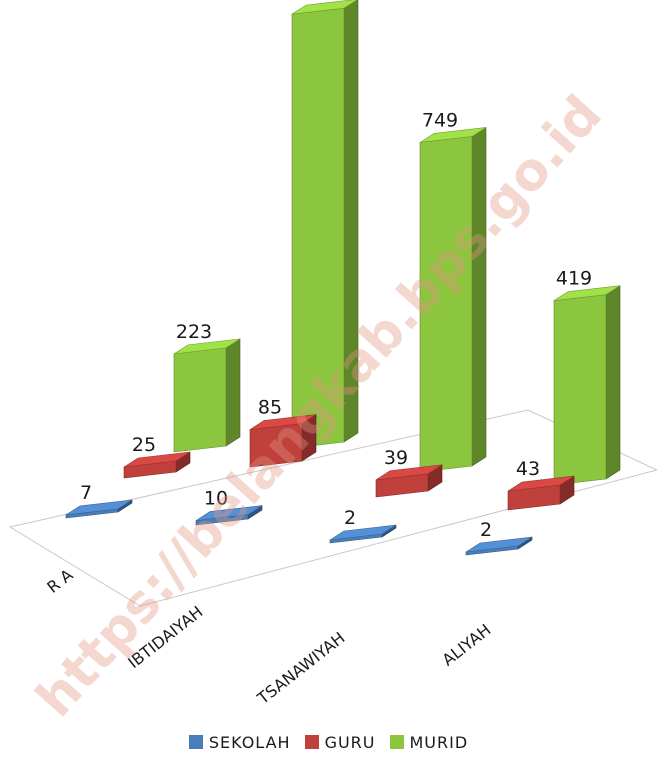  I want to click on value-label-guru-ibtidaiyah: 85, so click(270, 408).